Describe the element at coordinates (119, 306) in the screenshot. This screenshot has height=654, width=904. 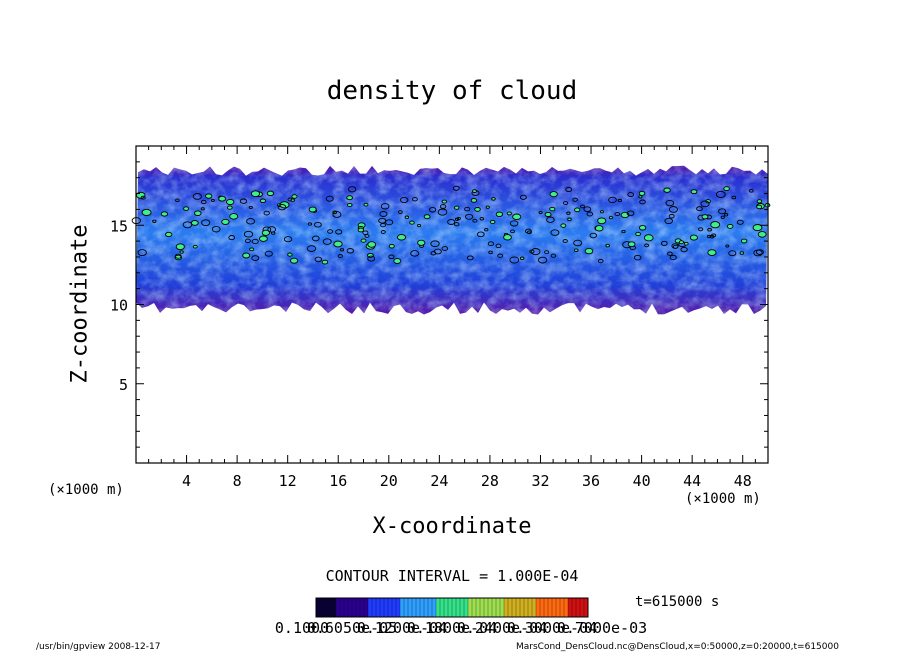
I see `y-tick-label: 10` at that location.